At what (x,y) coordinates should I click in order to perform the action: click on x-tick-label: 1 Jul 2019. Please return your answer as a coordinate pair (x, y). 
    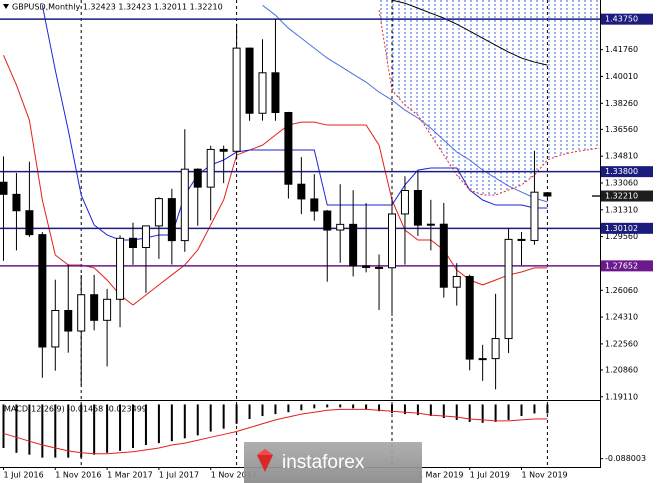
    Looking at the image, I should click on (490, 475).